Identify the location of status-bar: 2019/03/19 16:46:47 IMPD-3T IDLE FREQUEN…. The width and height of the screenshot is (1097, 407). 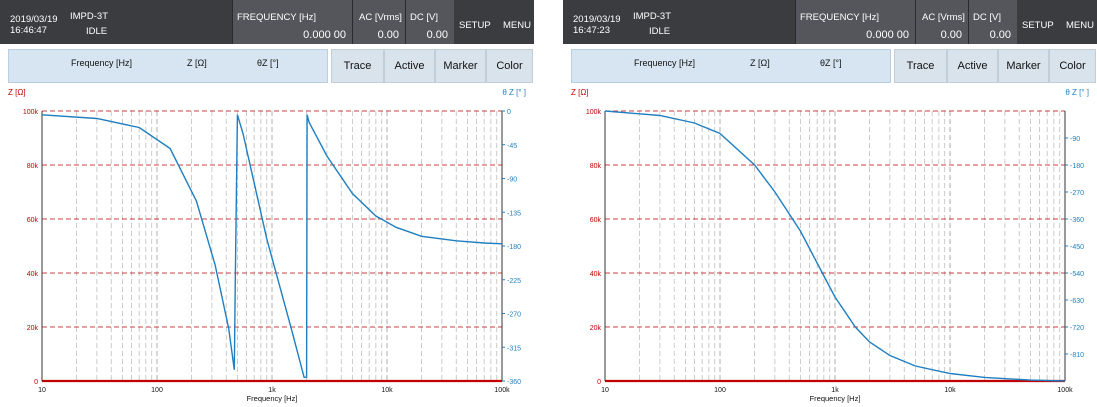
(267, 22).